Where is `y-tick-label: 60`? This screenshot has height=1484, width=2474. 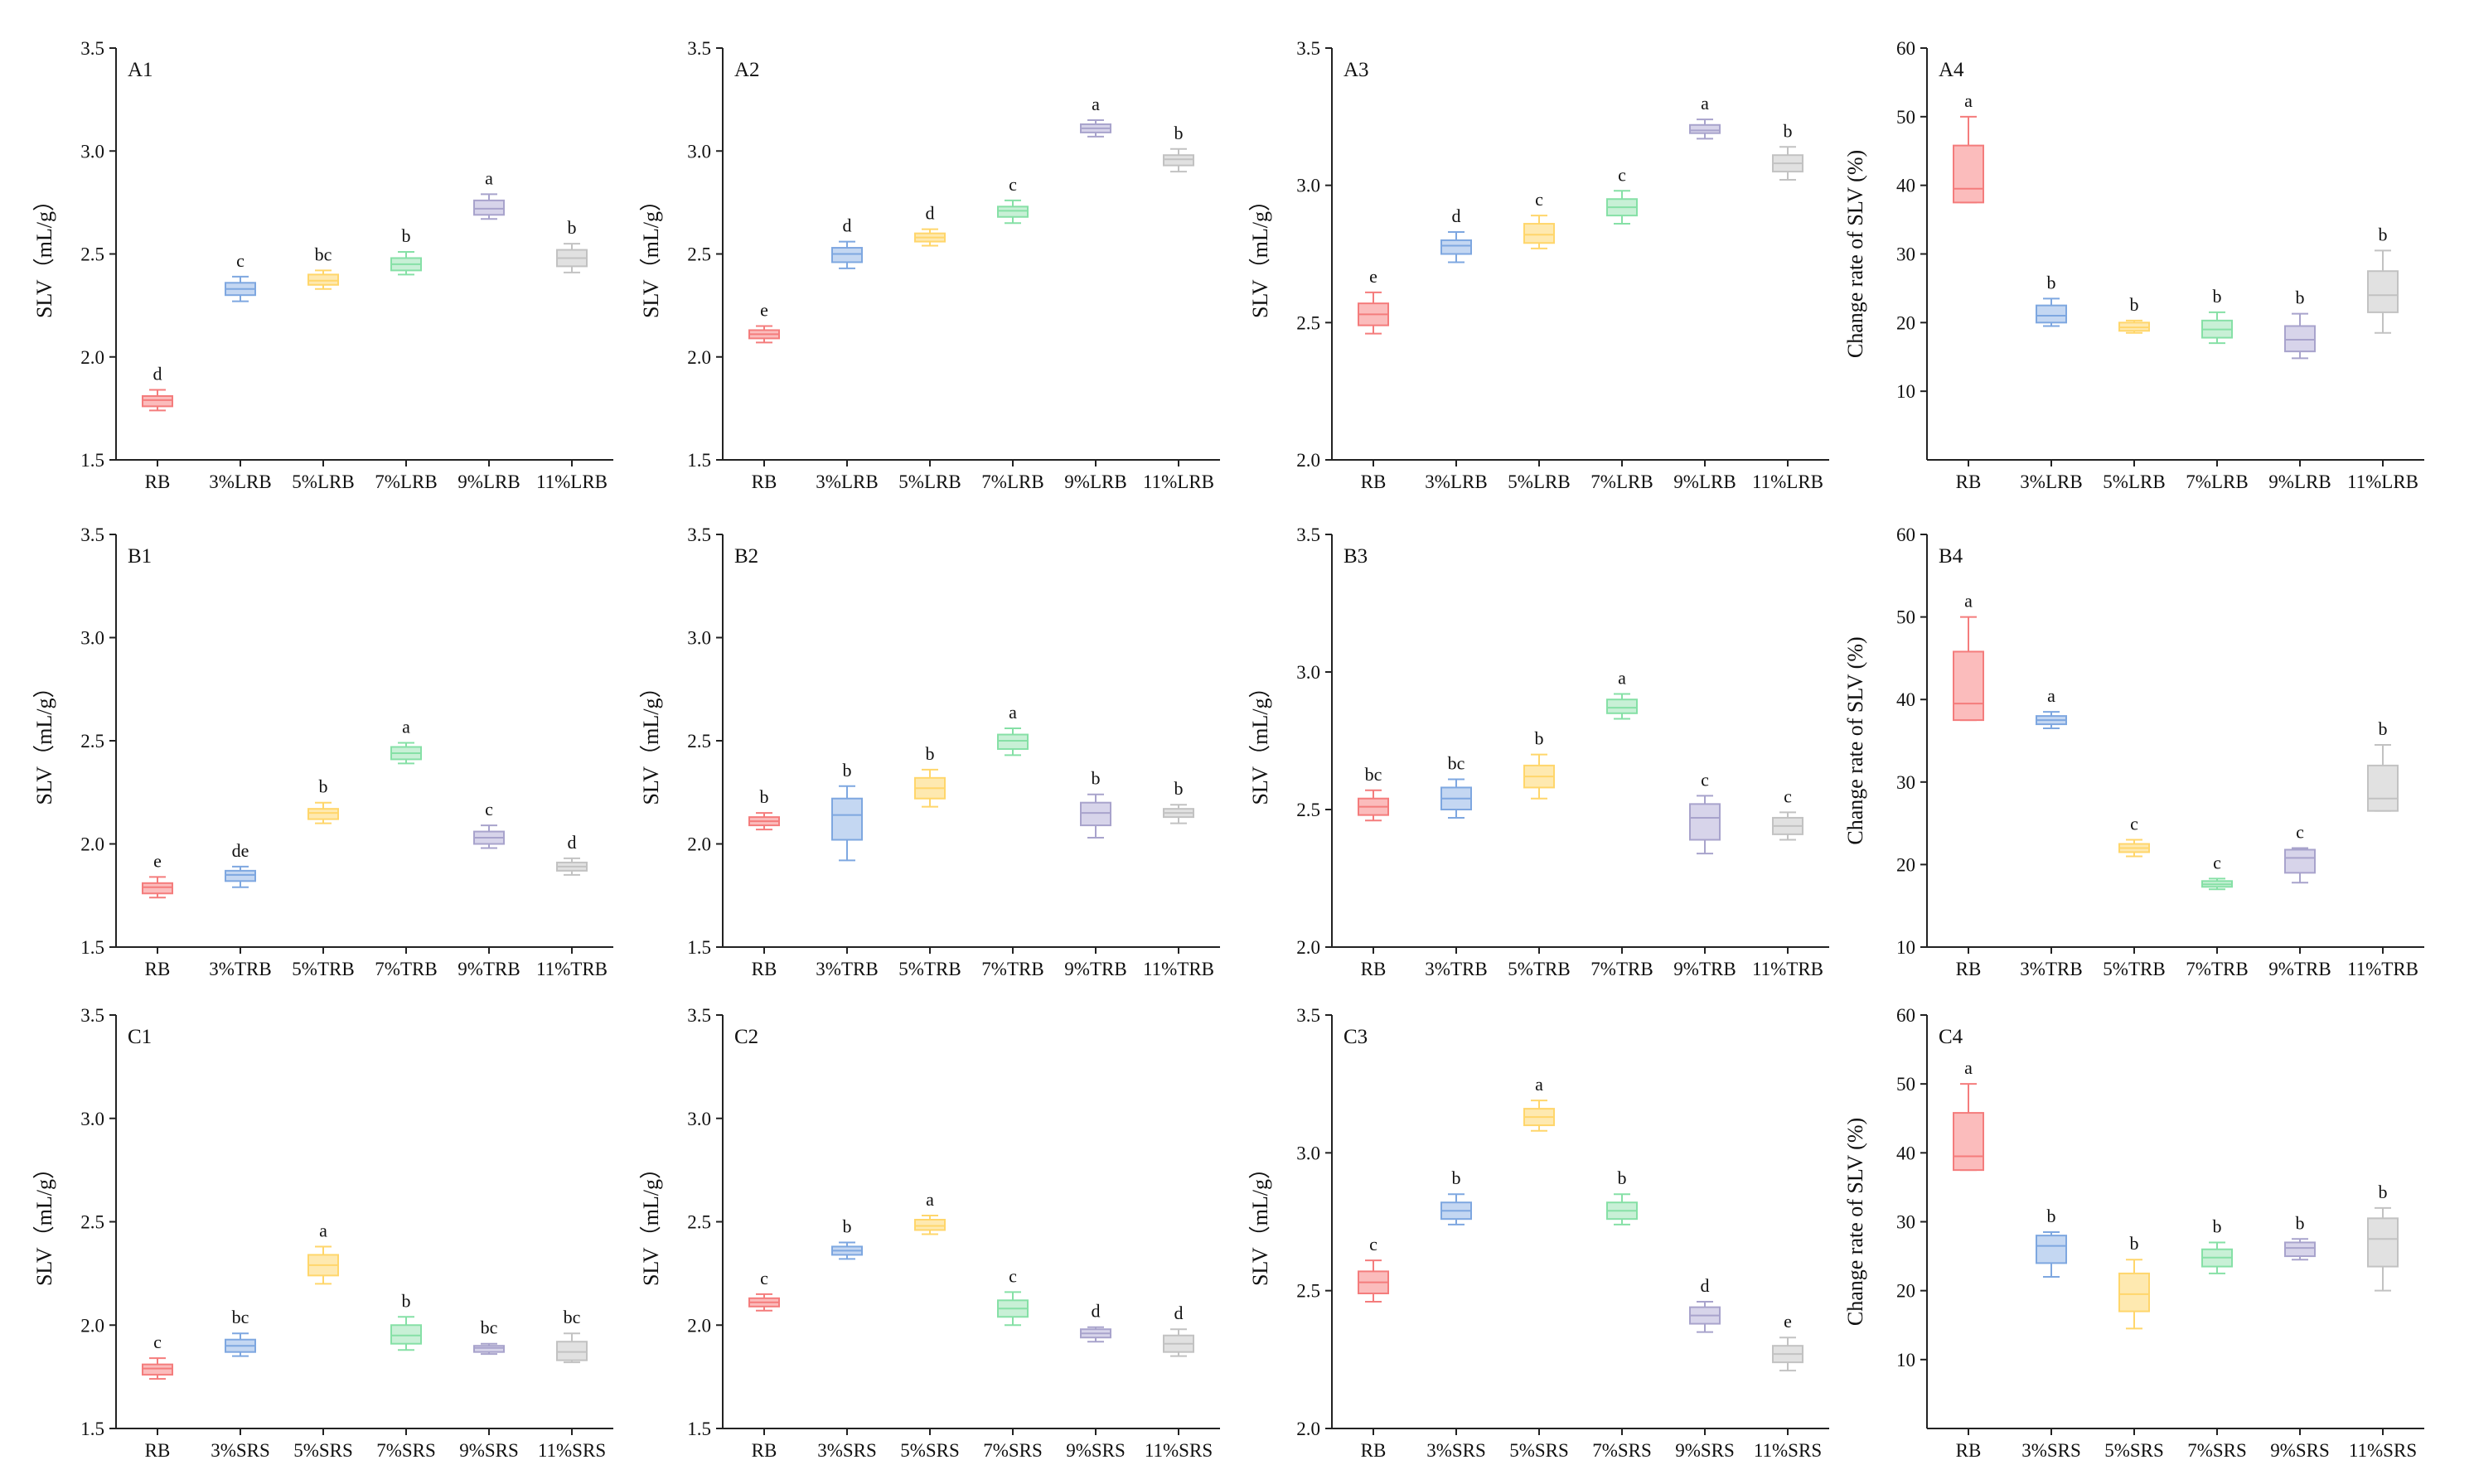
y-tick-label: 60 is located at coordinates (1906, 48).